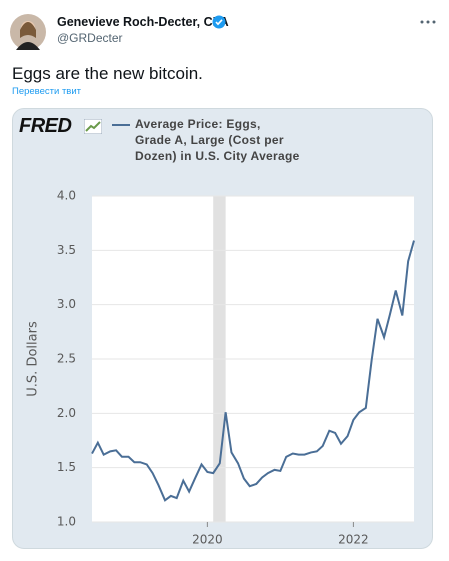  What do you see at coordinates (93, 126) in the screenshot?
I see `fred-icon` at bounding box center [93, 126].